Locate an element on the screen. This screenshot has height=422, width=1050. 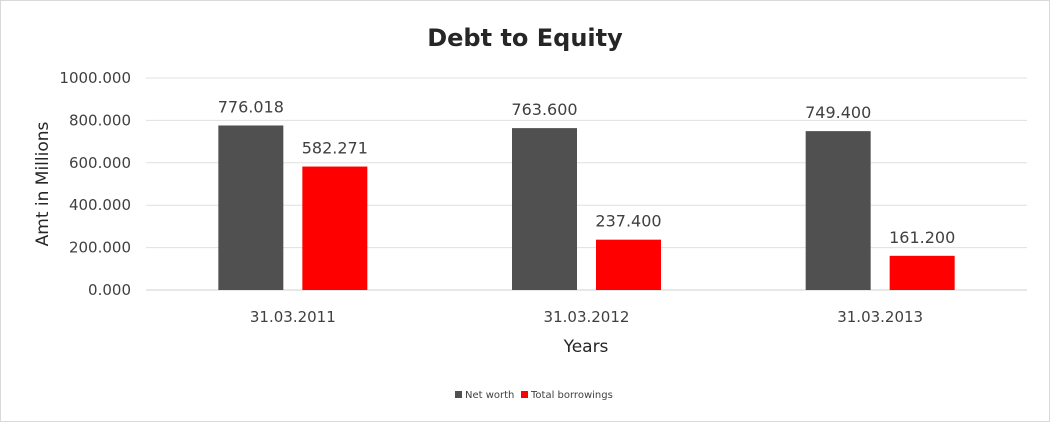
legend: Net worth Total borrowings is located at coordinates (534, 395).